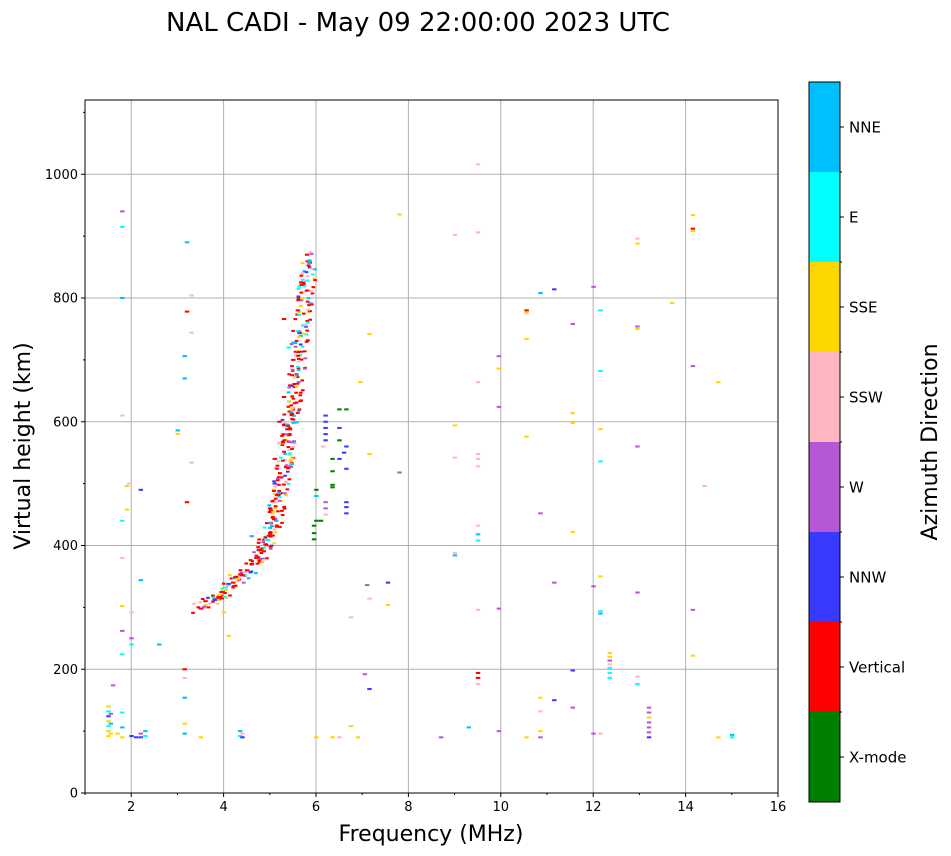 The width and height of the screenshot is (951, 856). Describe the element at coordinates (824, 397) in the screenshot. I see `colorbar-segment` at that location.